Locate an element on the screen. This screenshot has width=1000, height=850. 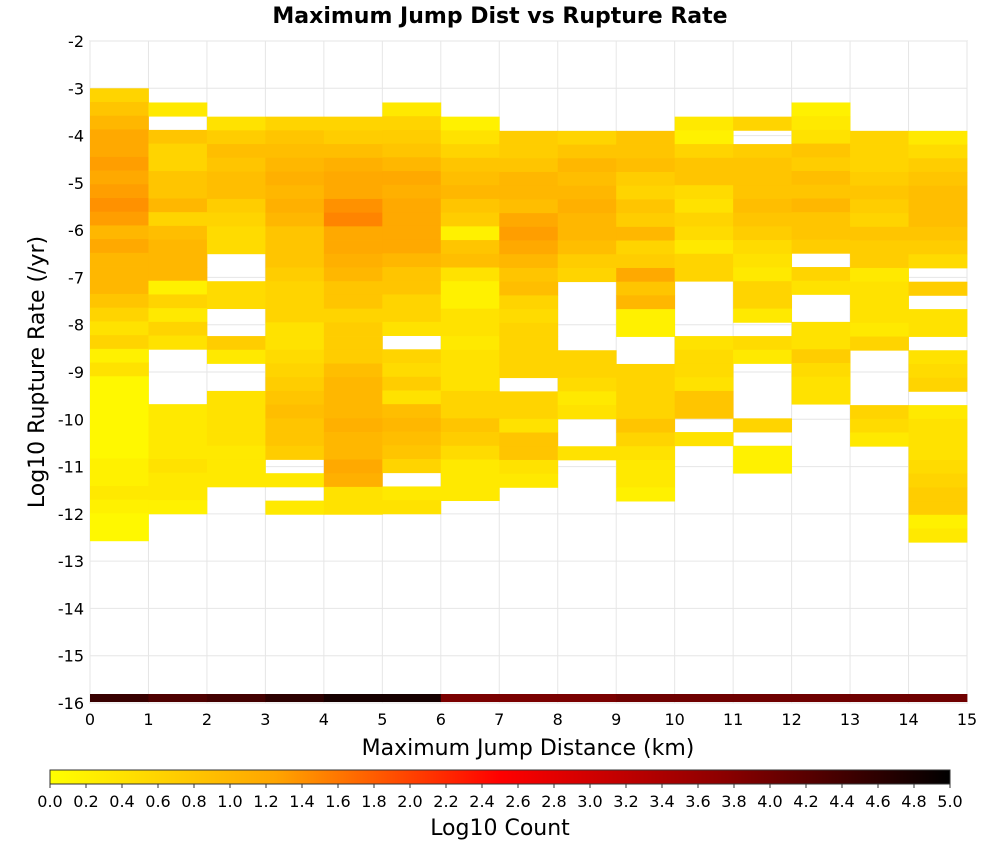
colorbar-tick-label: 2.8 is located at coordinates (553, 801).